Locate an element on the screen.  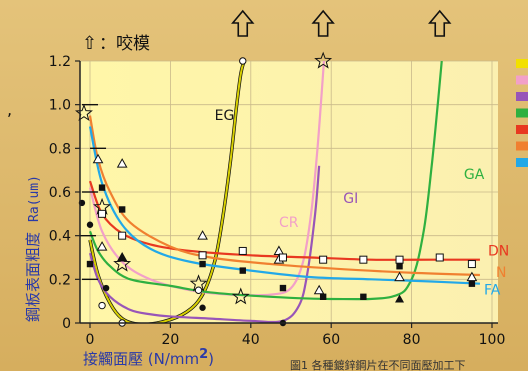
series-label-n: N is located at coordinates (501, 273).